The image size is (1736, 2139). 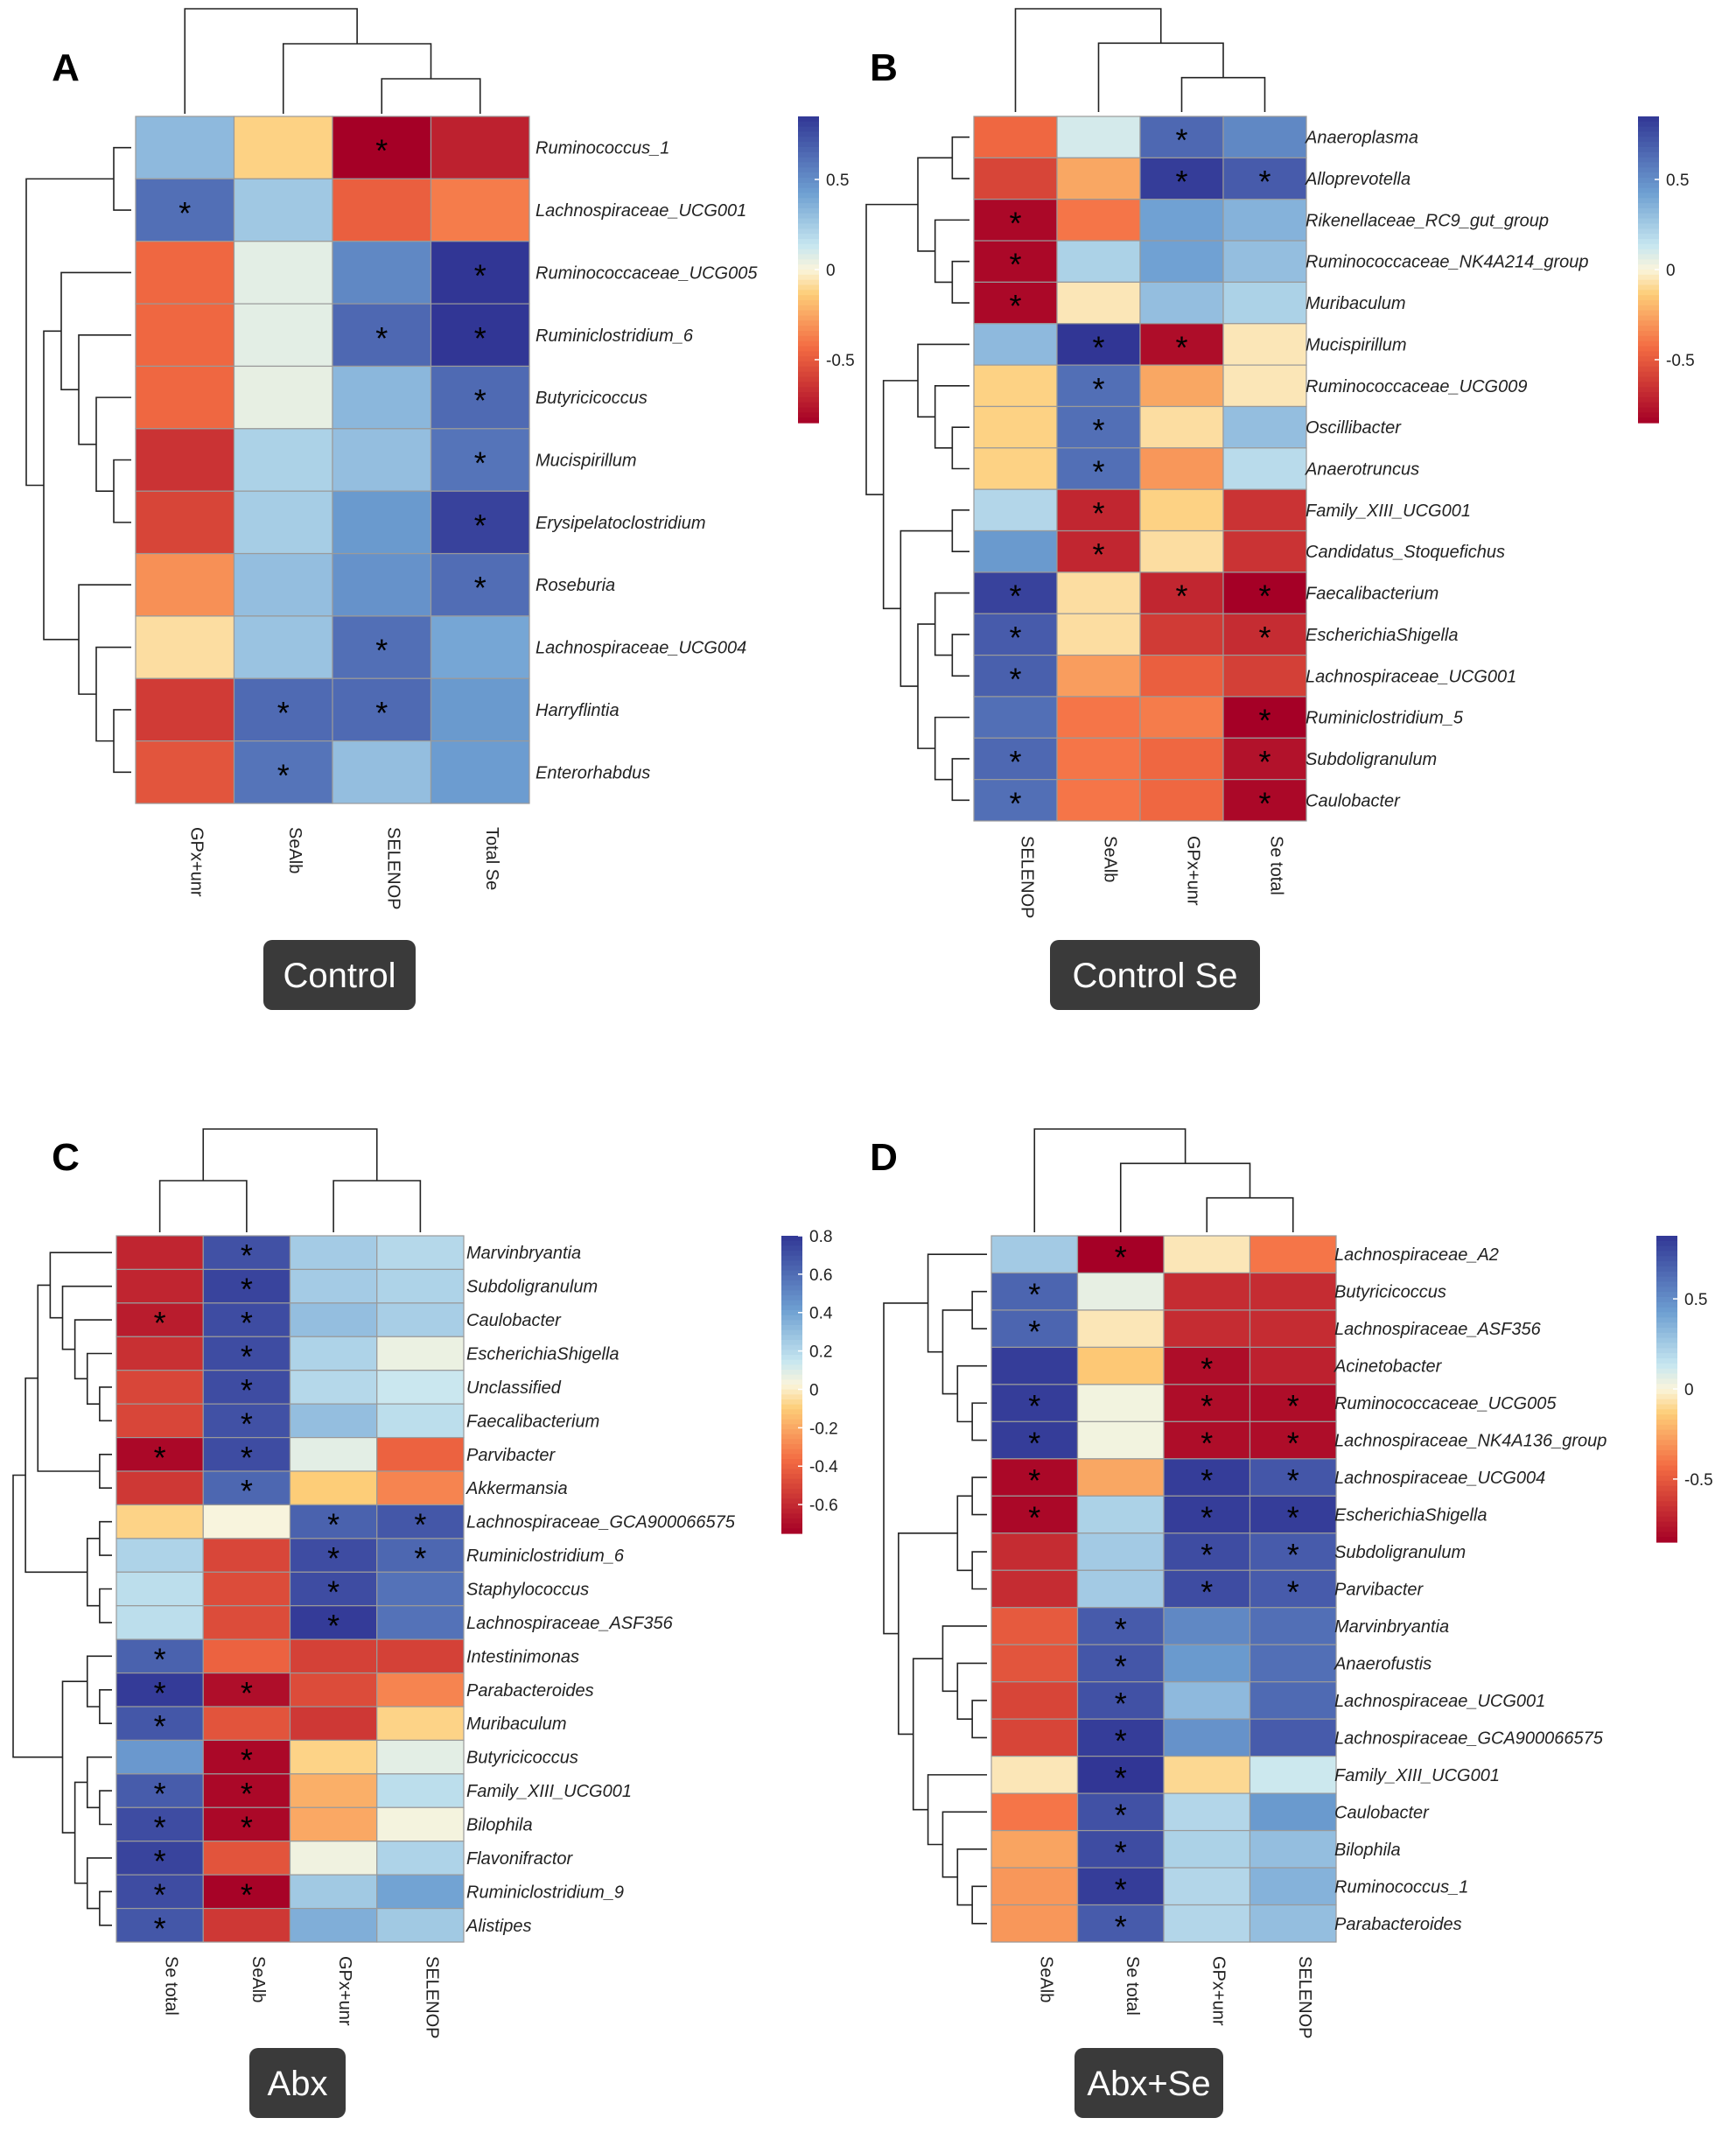 What do you see at coordinates (647, 273) in the screenshot?
I see `row-label: Ruminococcaceae_UCG005` at bounding box center [647, 273].